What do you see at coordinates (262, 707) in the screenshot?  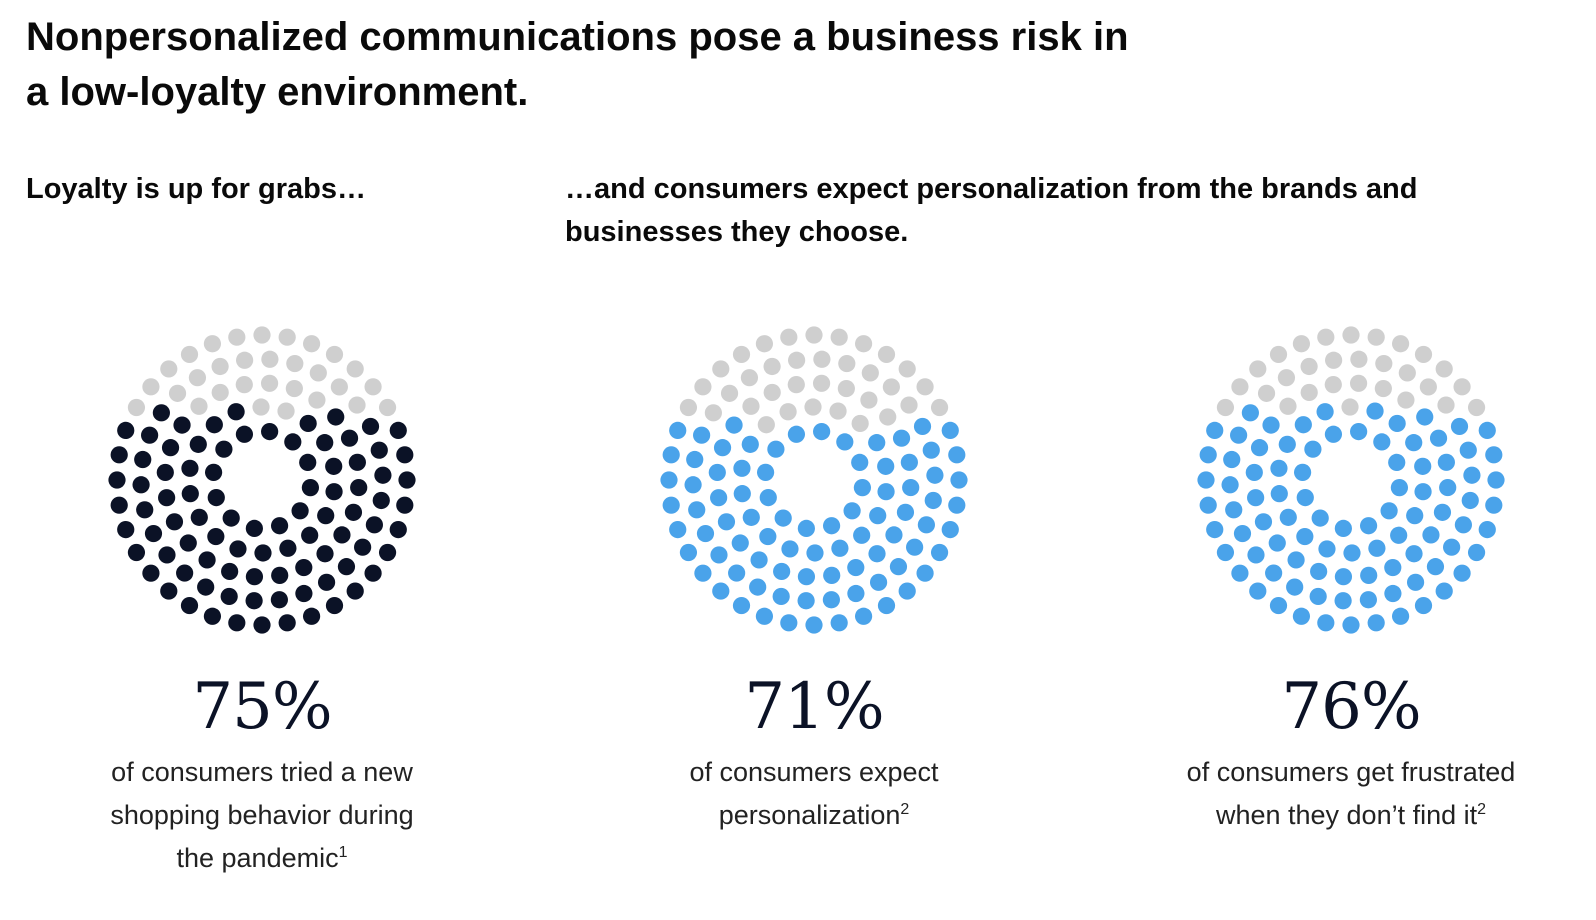 I see `stat-value-1: 75%` at bounding box center [262, 707].